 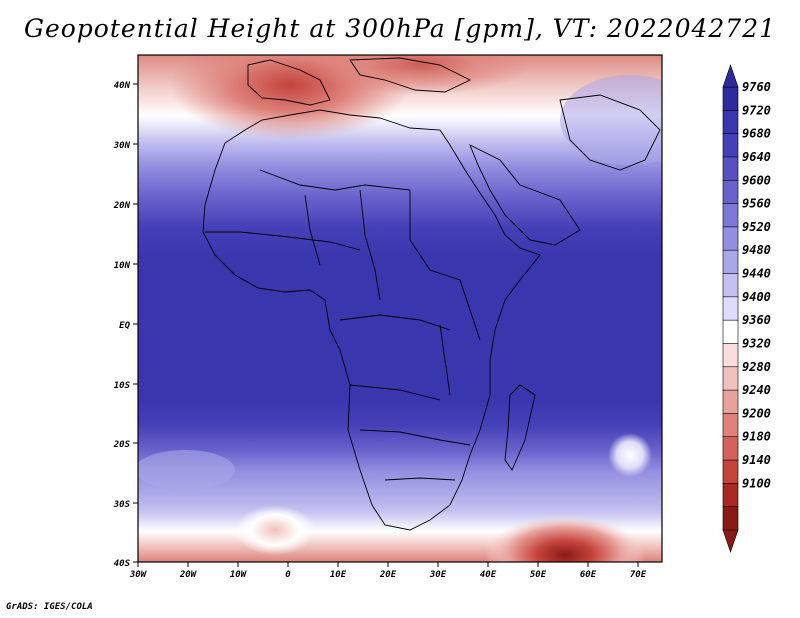 I want to click on lat-label: 30N, so click(x=122, y=146).